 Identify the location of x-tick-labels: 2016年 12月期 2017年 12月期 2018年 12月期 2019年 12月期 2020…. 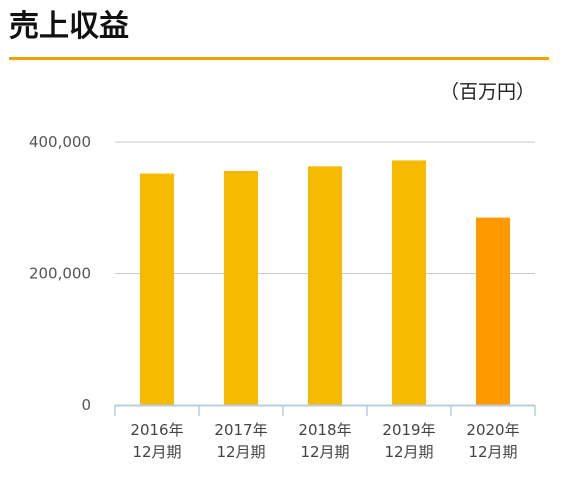
(324, 441).